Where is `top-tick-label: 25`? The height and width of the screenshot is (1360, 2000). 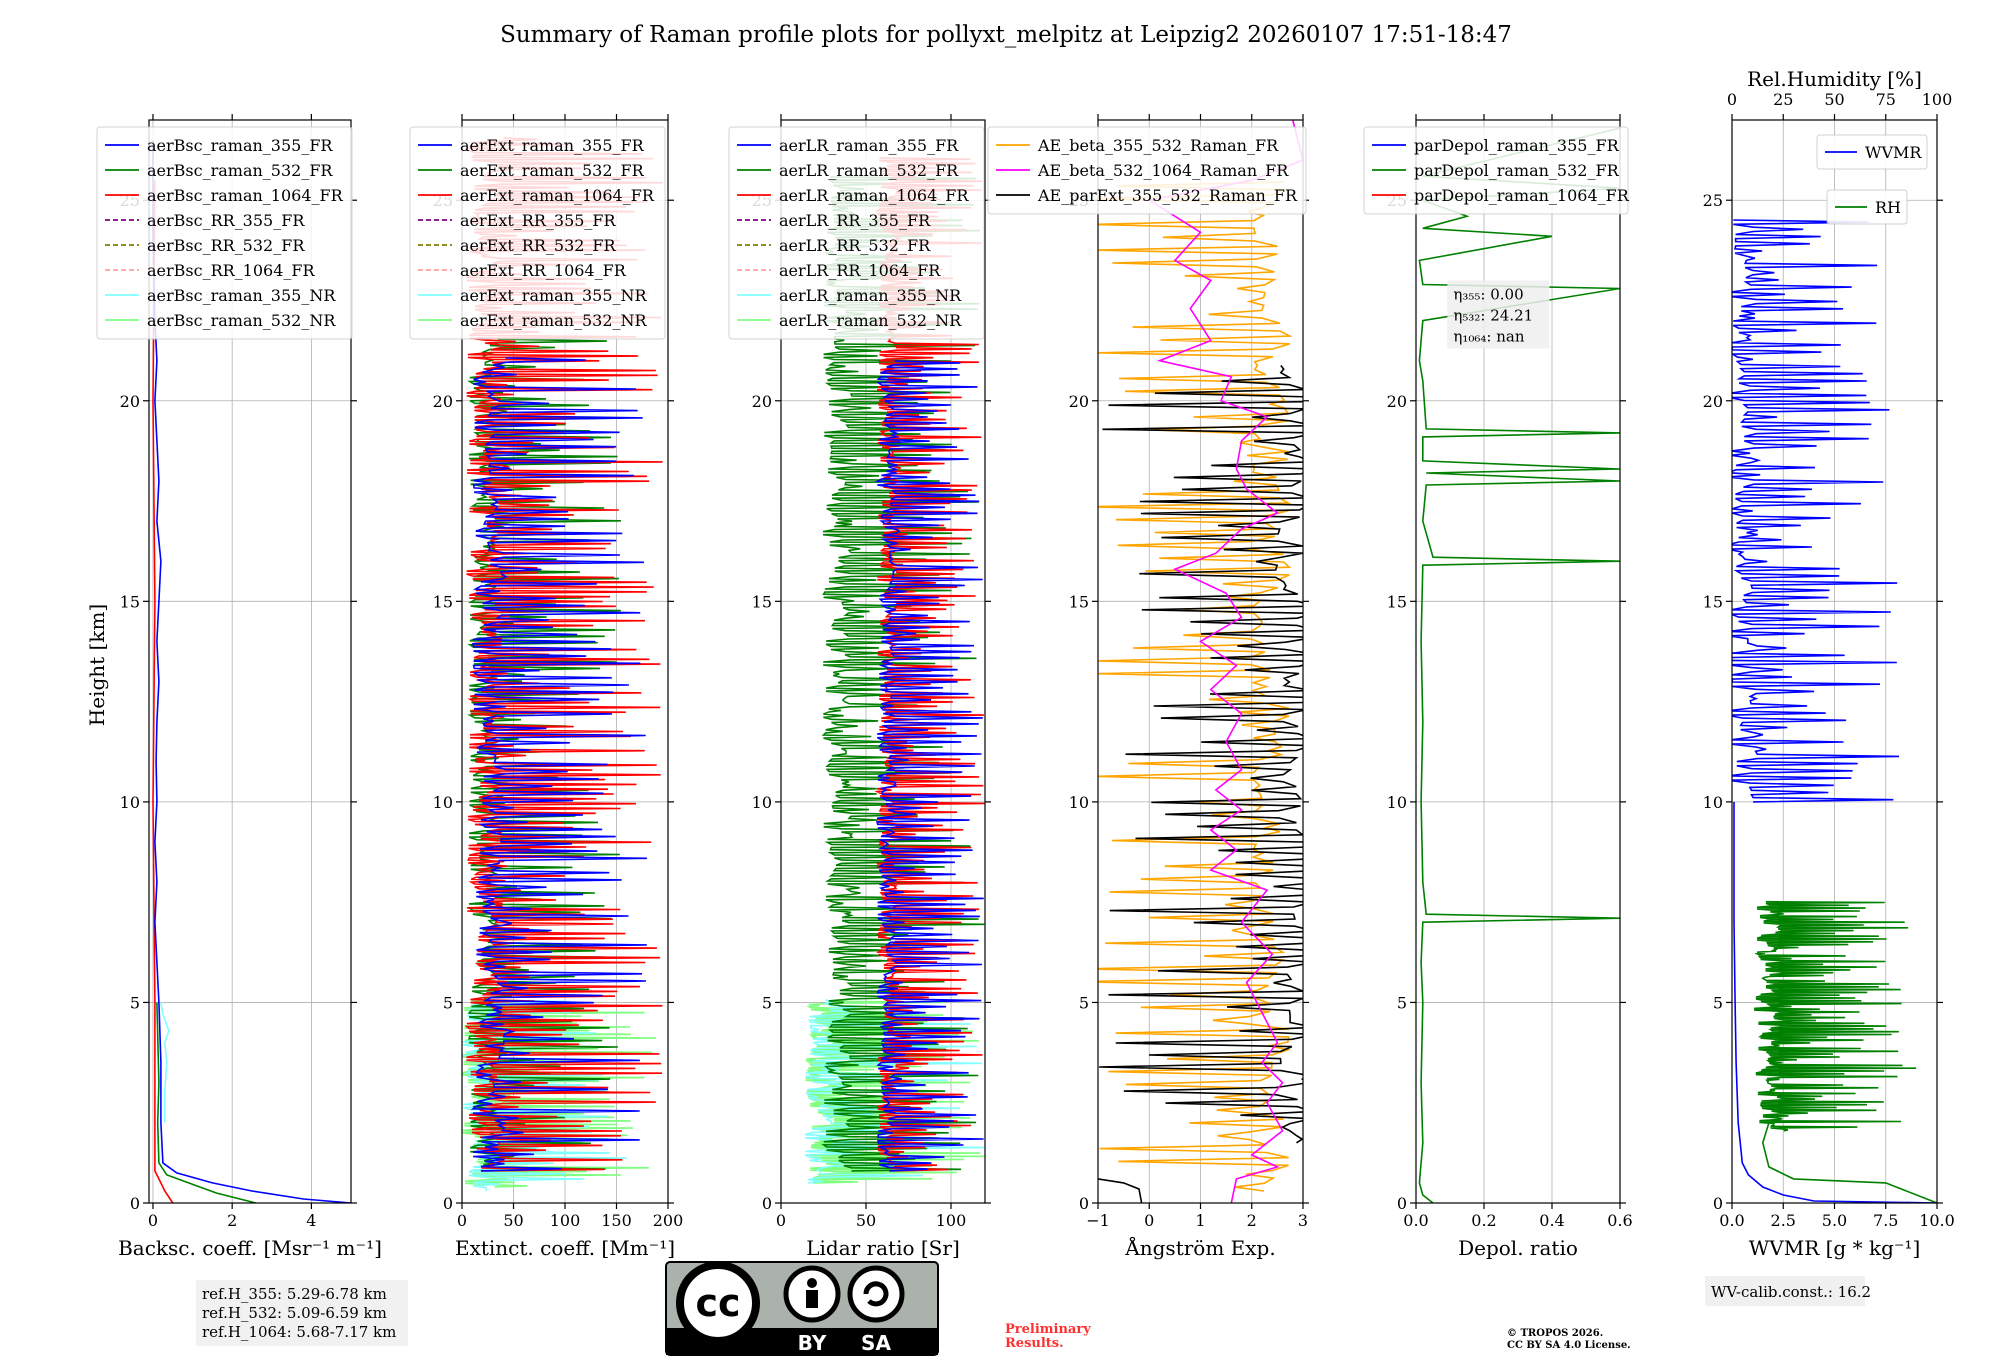
top-tick-label: 25 is located at coordinates (1783, 99).